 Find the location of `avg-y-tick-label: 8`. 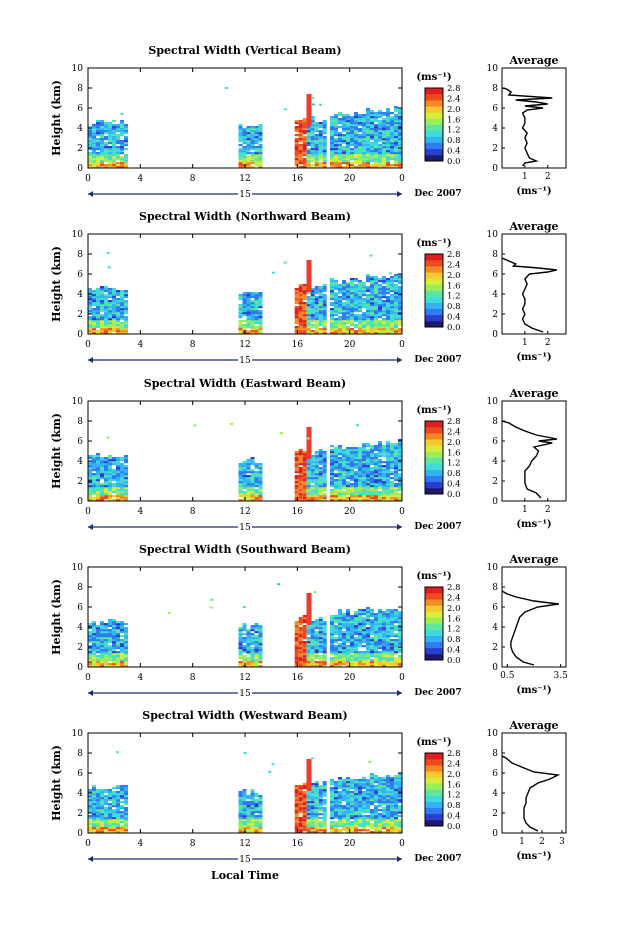

avg-y-tick-label: 8 is located at coordinates (495, 255).